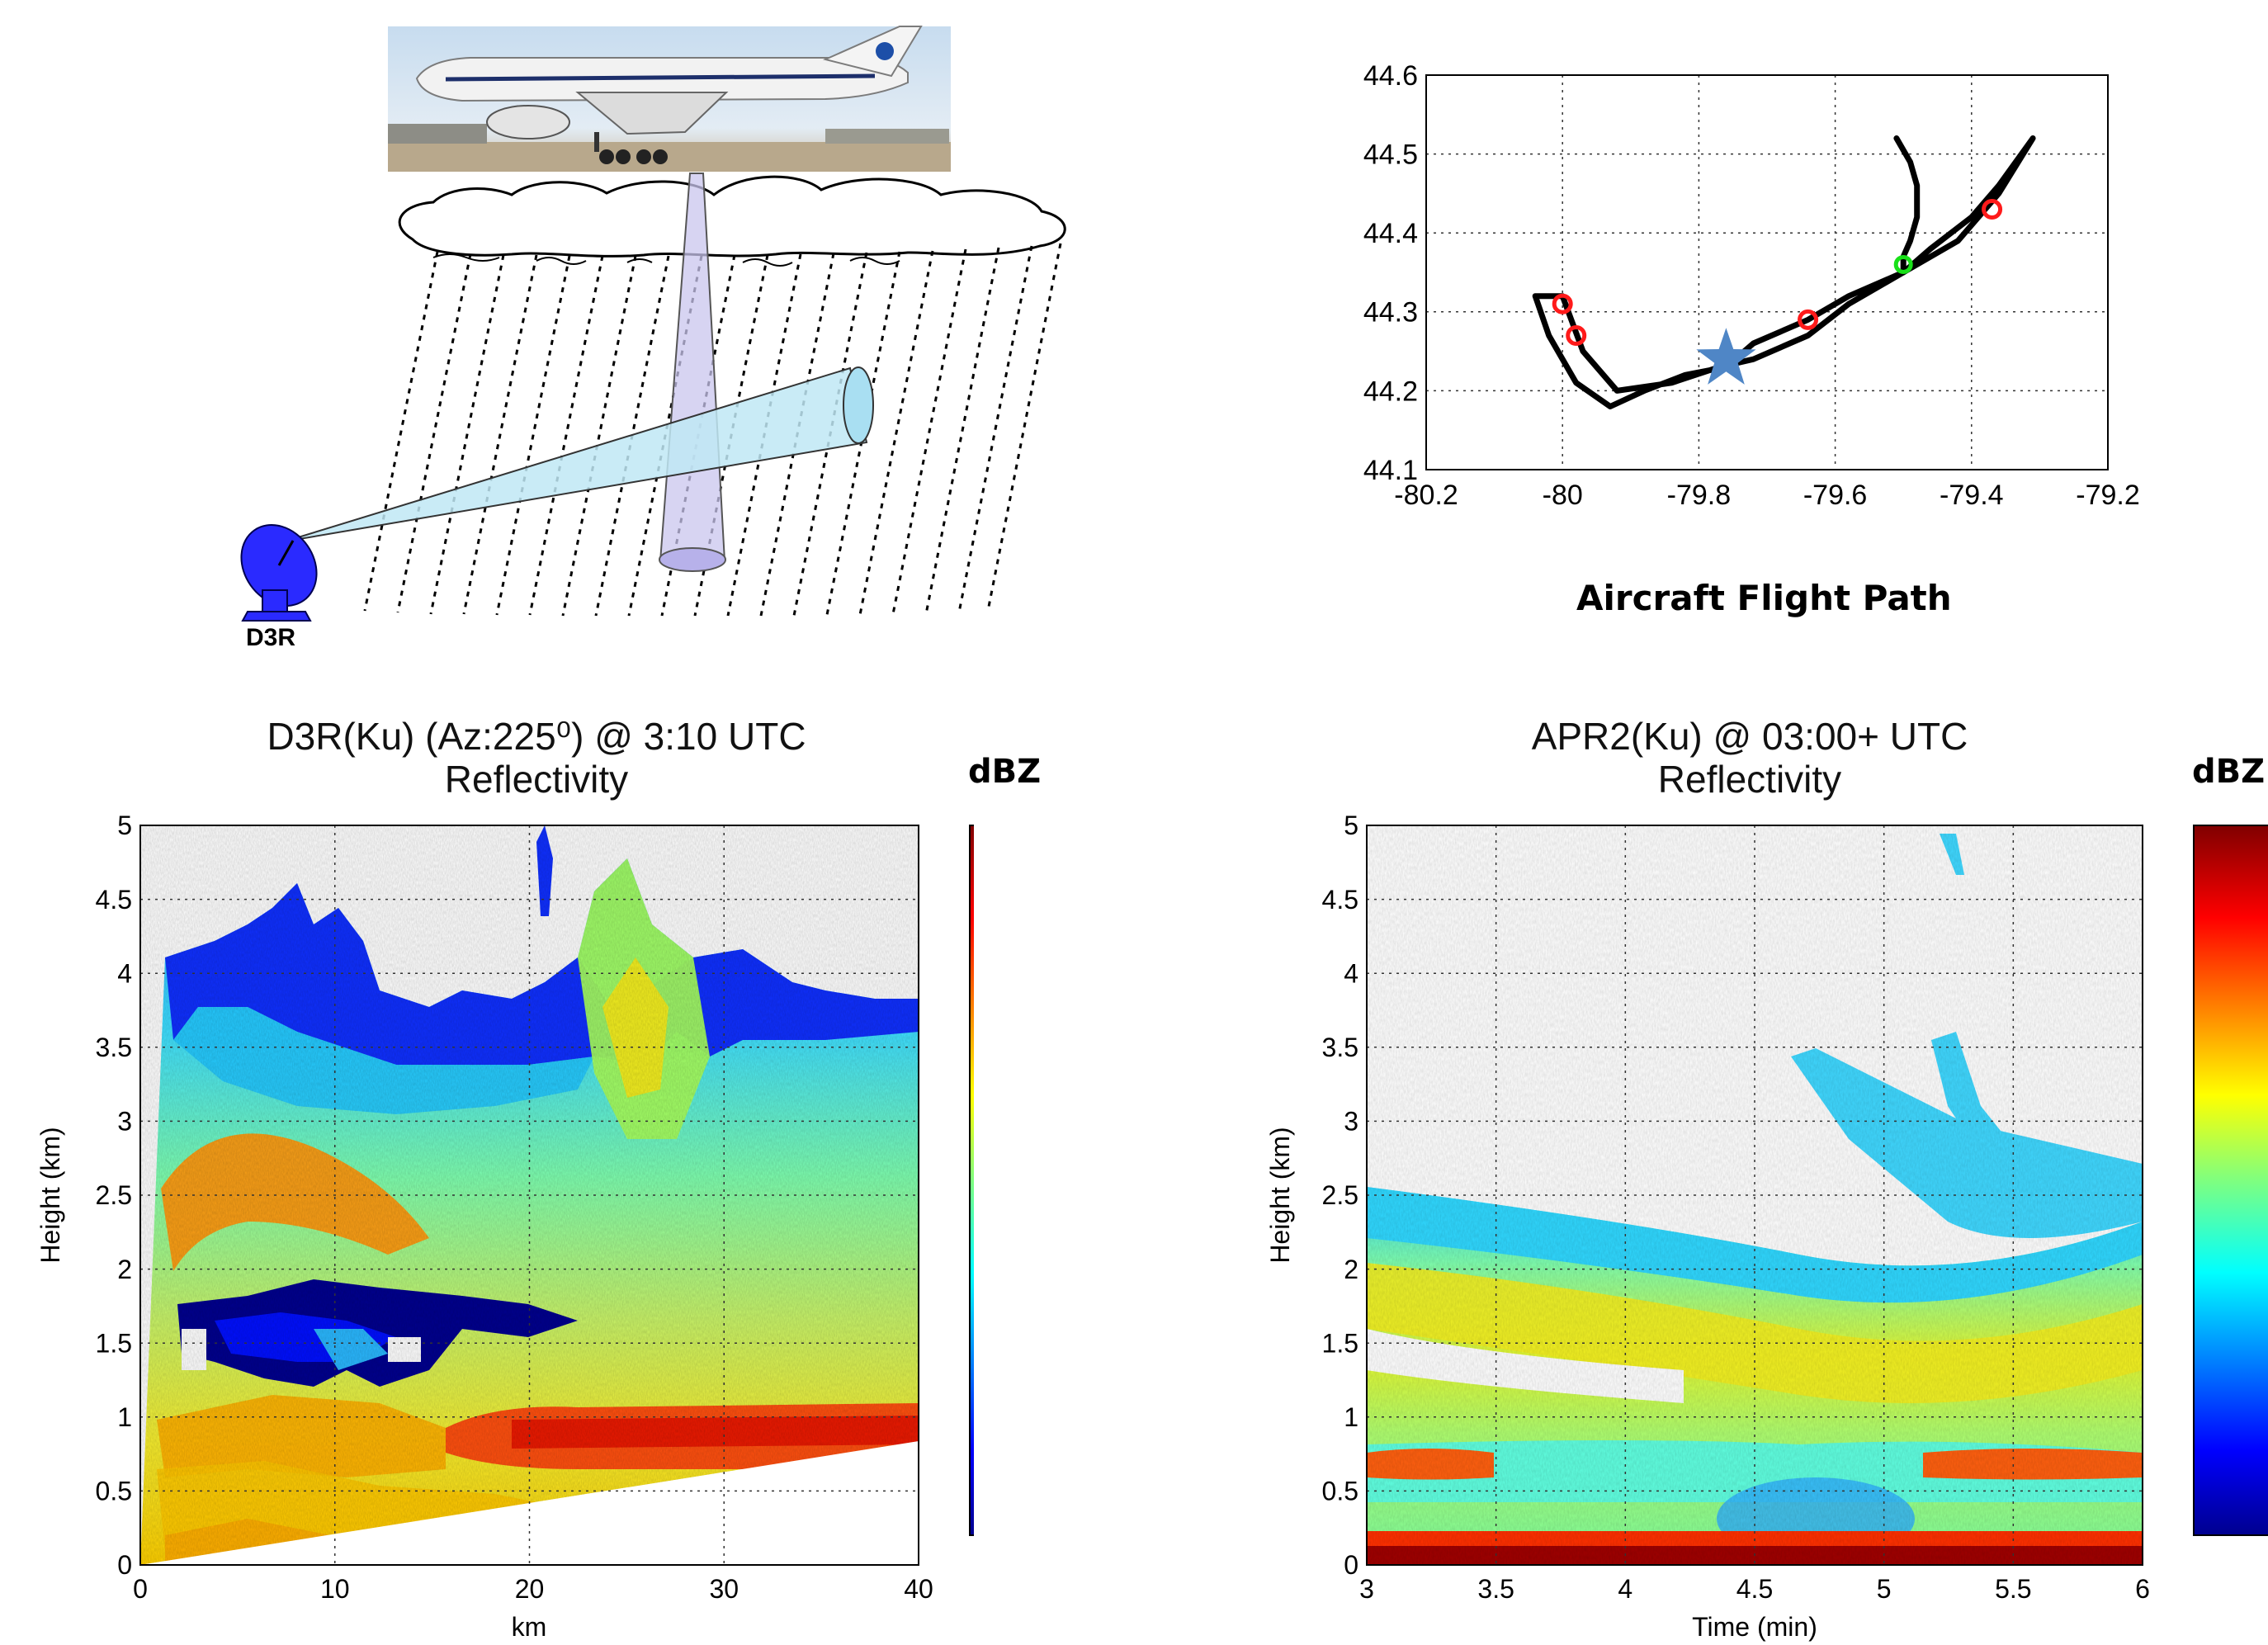  I want to click on y-tick-label: 44.4, so click(1390, 234).